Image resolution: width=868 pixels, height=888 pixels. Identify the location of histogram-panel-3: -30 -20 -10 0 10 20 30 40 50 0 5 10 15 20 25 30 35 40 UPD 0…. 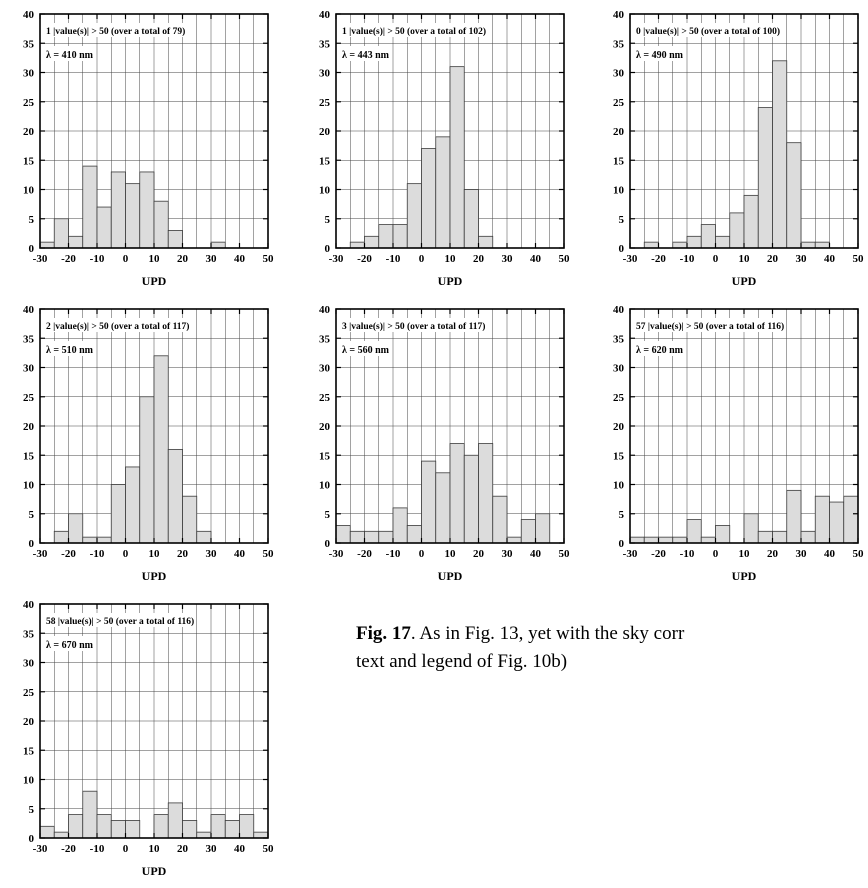
(738, 148).